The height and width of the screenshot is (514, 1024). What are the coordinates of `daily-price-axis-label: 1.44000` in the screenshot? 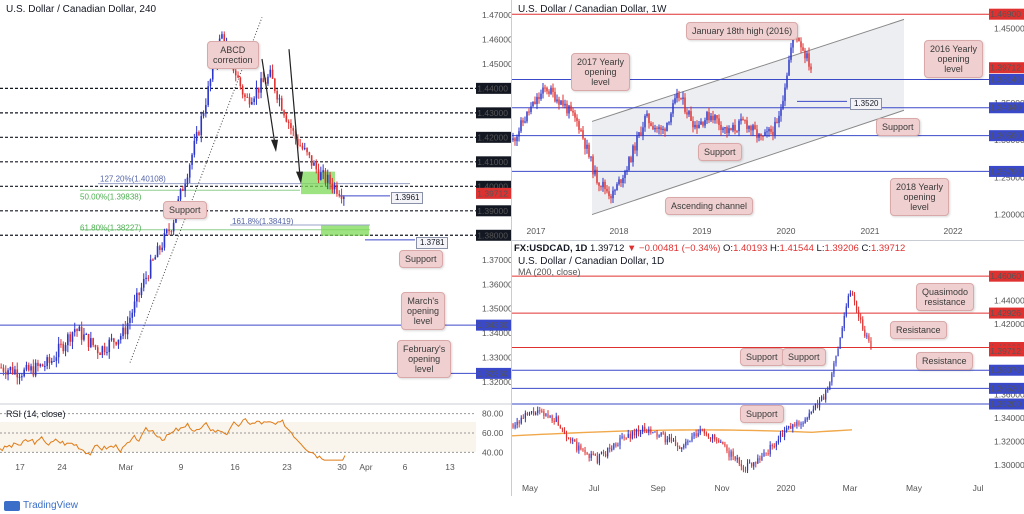 It's located at (1009, 300).